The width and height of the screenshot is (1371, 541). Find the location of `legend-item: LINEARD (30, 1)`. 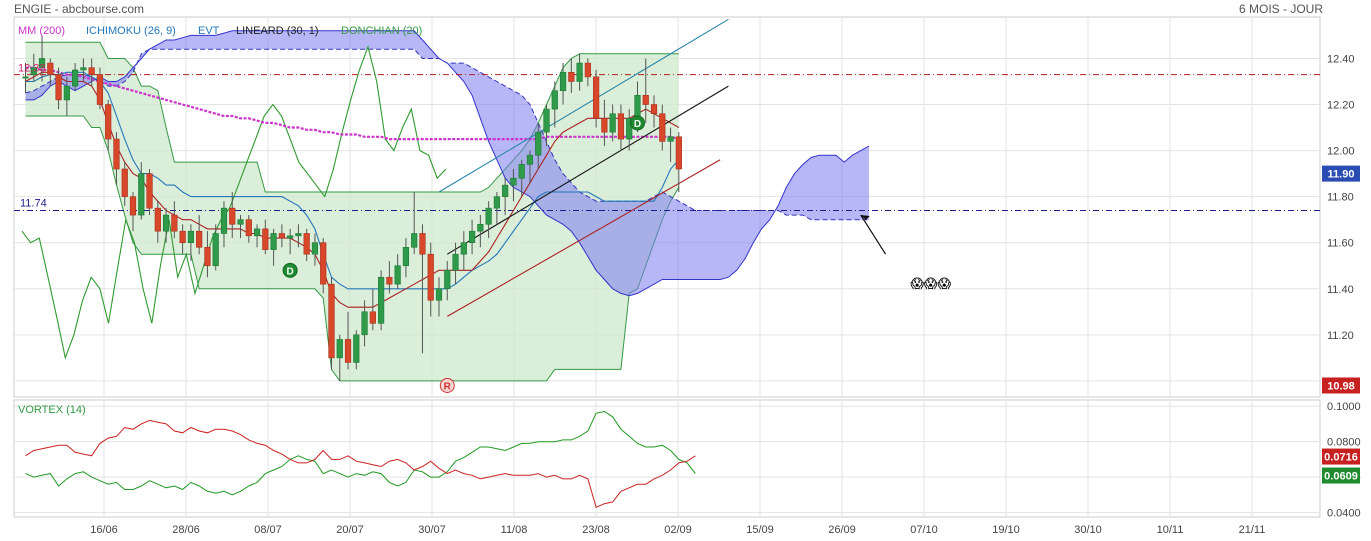

legend-item: LINEARD (30, 1) is located at coordinates (277, 31).